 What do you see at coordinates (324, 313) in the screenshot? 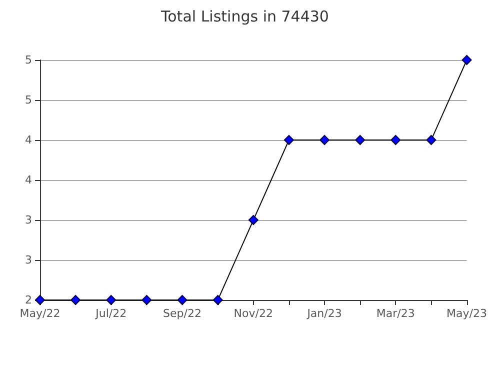
I see `x-tick-label: Jan/23` at bounding box center [324, 313].